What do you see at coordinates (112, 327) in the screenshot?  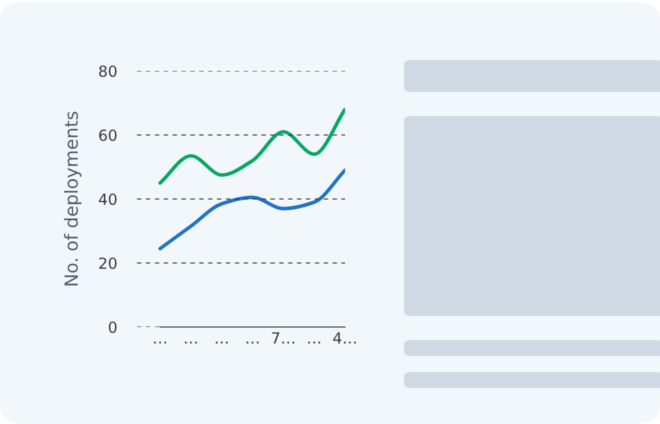 I see `y-tick-label: 0` at bounding box center [112, 327].